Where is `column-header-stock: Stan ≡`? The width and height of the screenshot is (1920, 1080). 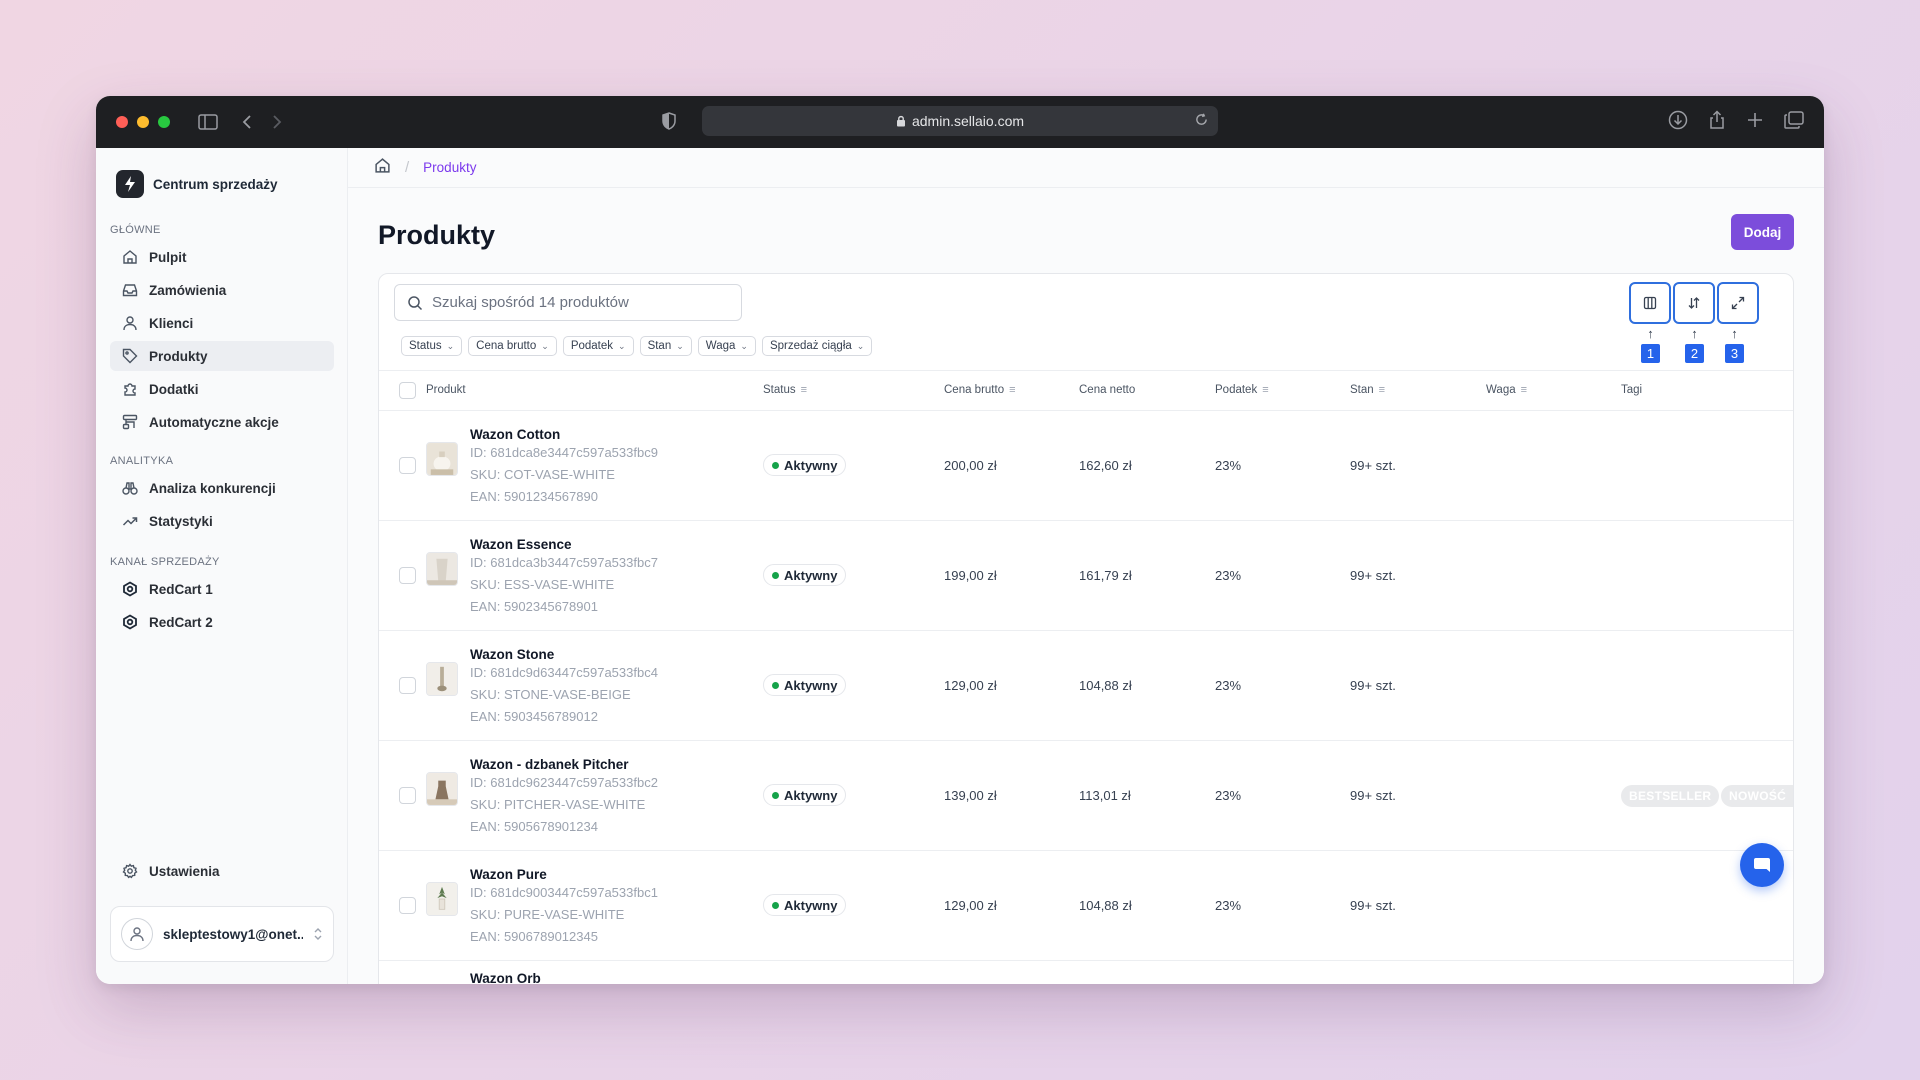 column-header-stock: Stan ≡ is located at coordinates (1367, 390).